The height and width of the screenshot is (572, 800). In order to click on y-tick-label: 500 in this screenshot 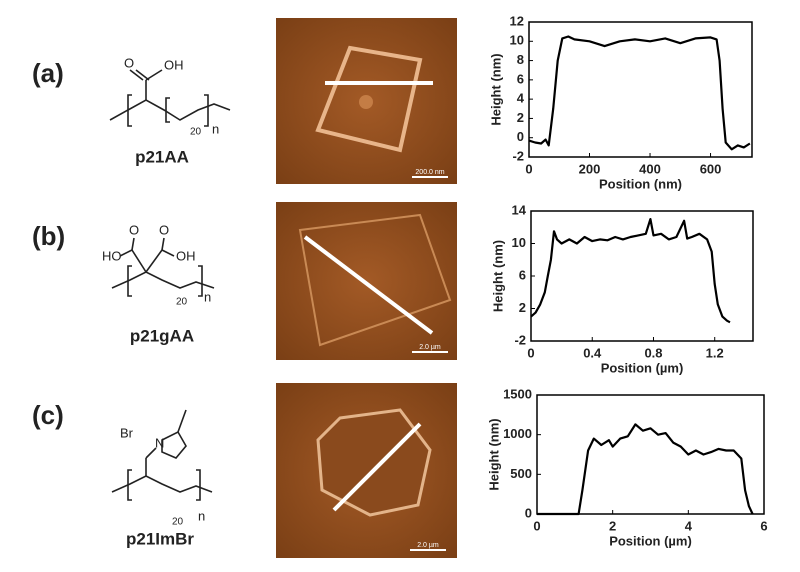, I will do `click(521, 473)`.